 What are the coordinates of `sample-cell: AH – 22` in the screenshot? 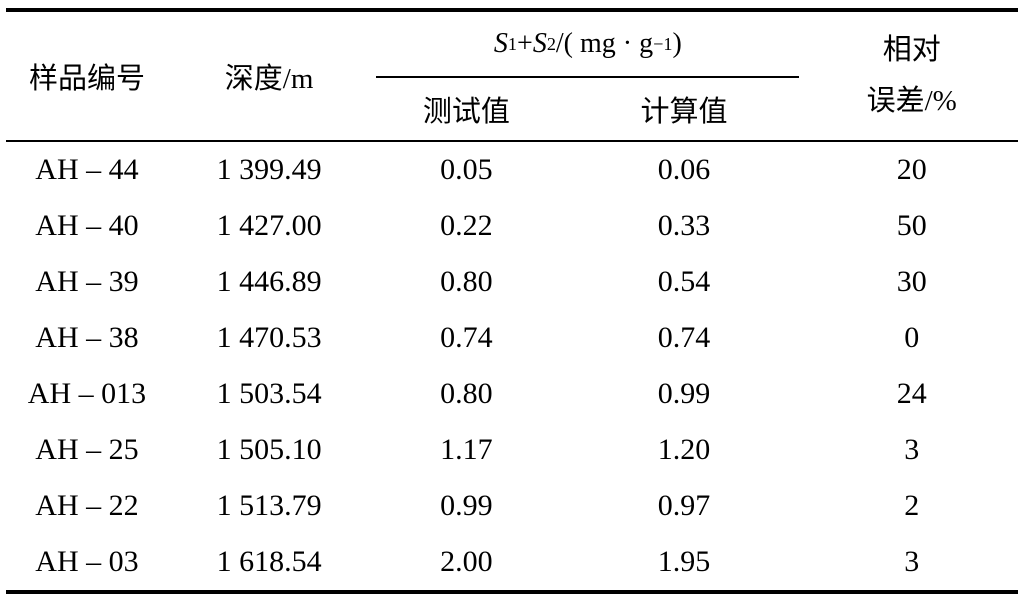 It's located at (87, 505).